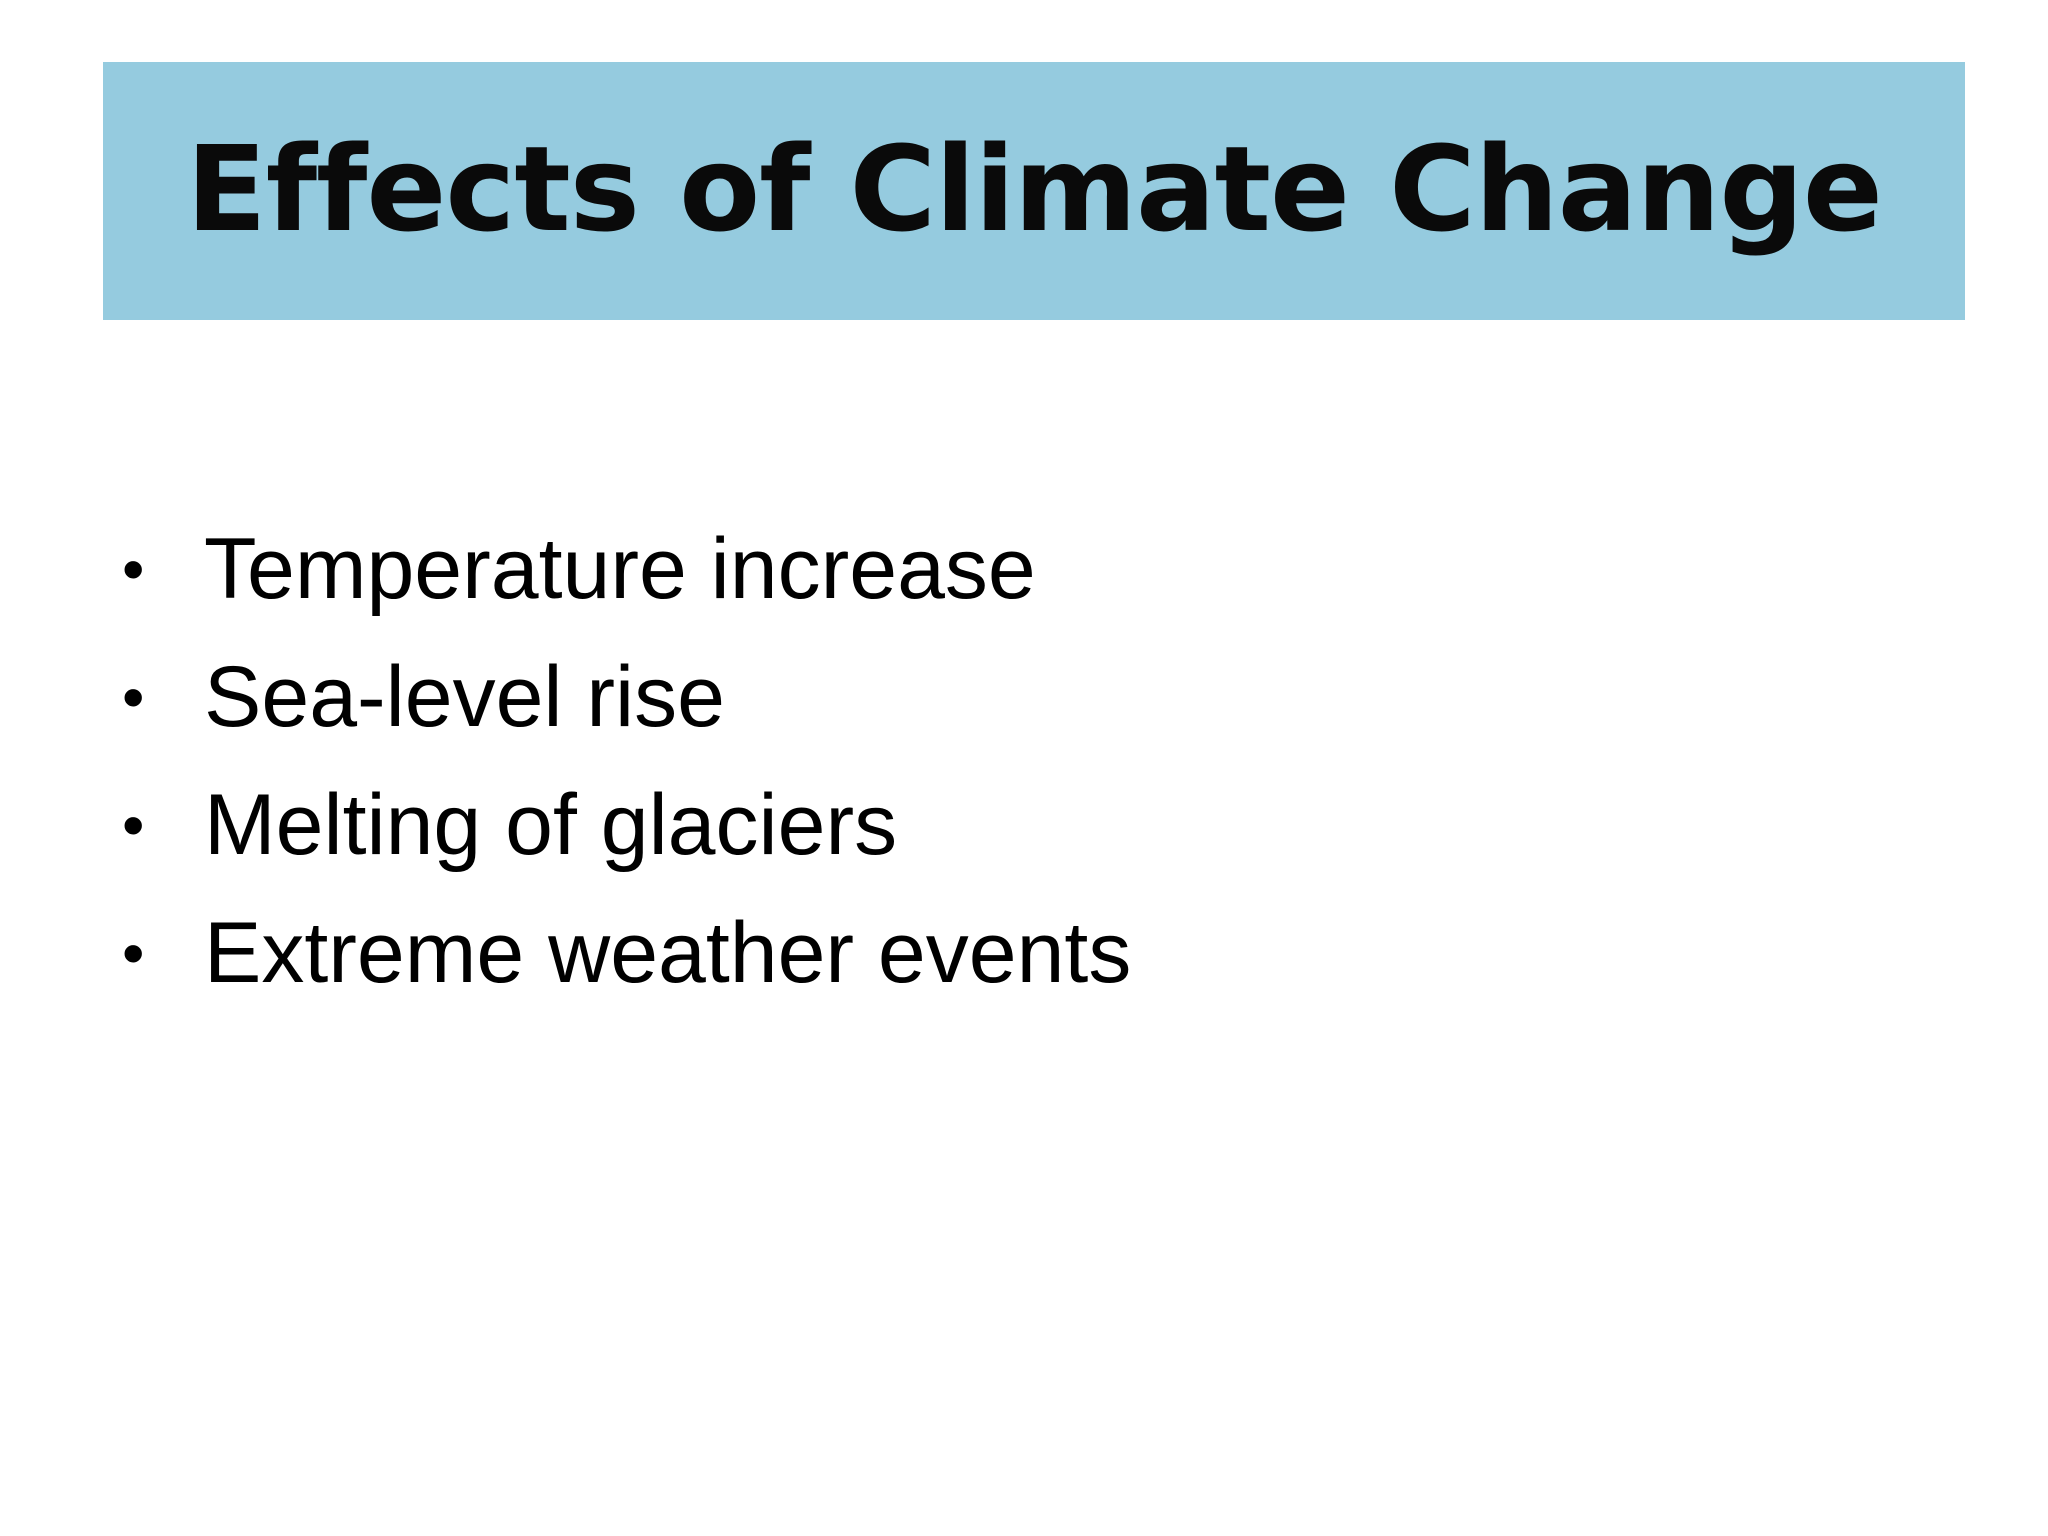  I want to click on bullet-item: • Melting of glaciers, so click(626, 825).